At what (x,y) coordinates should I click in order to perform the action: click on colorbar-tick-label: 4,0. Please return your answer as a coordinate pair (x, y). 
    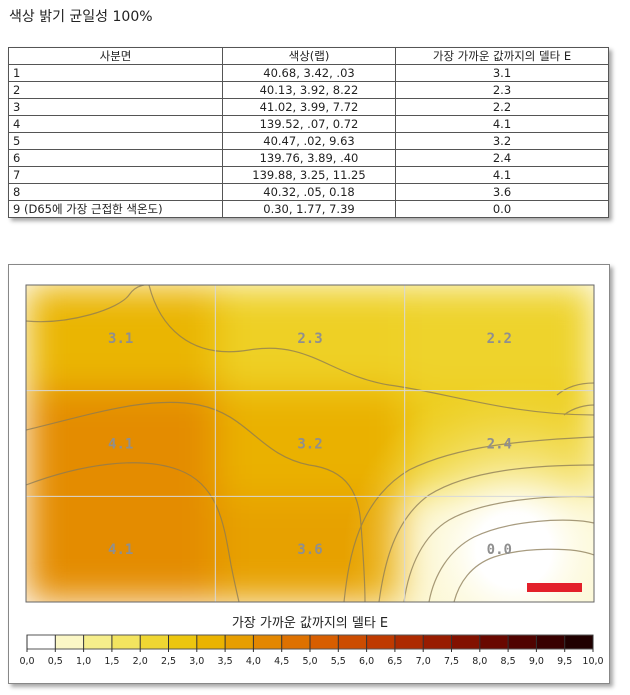
    Looking at the image, I should click on (253, 661).